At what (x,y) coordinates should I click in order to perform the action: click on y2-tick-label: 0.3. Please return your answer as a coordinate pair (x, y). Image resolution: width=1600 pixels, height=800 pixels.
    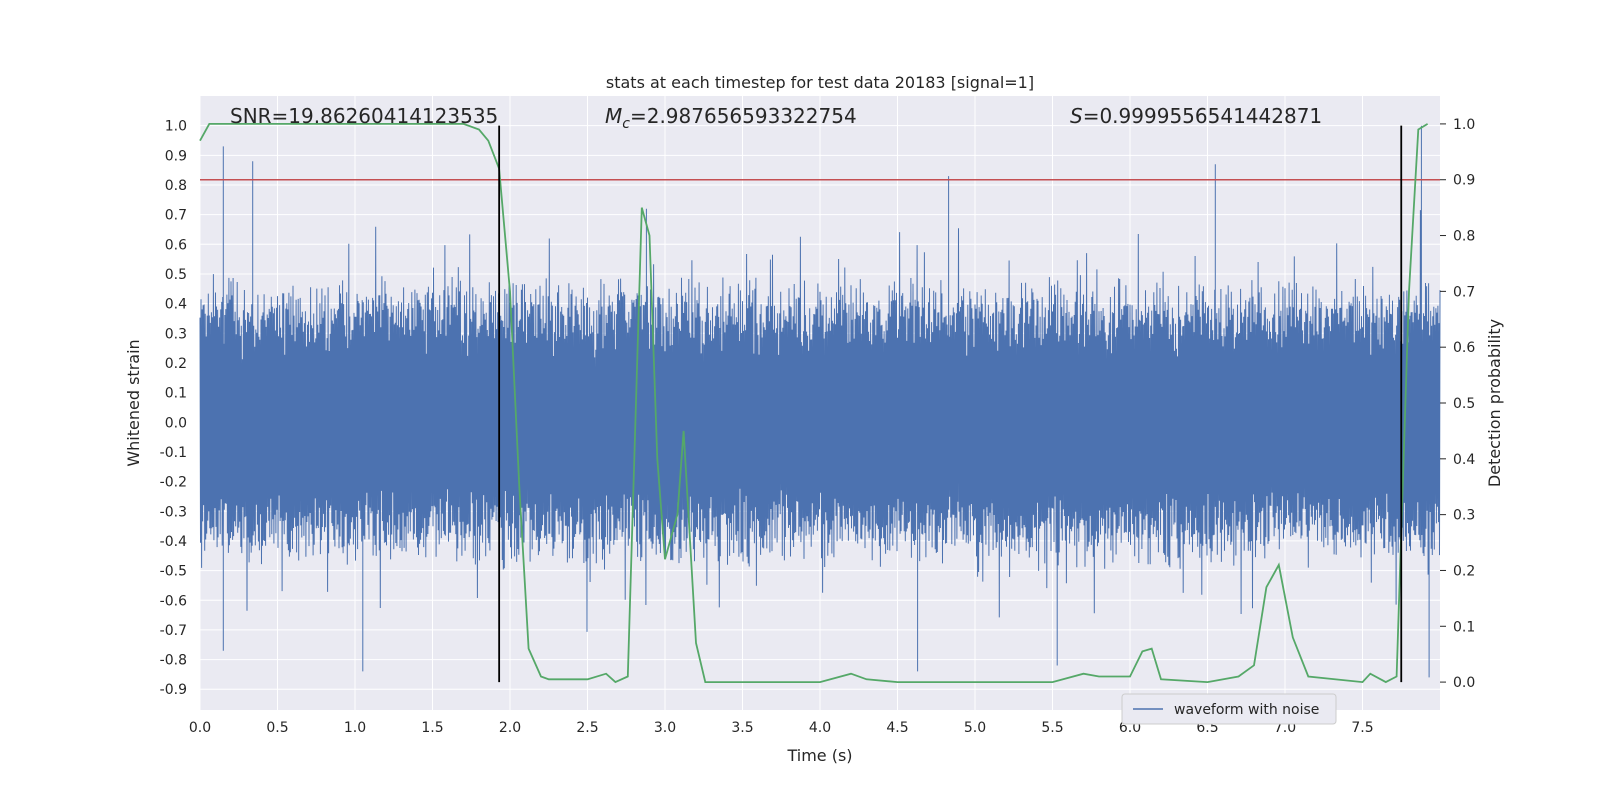
    Looking at the image, I should click on (1464, 516).